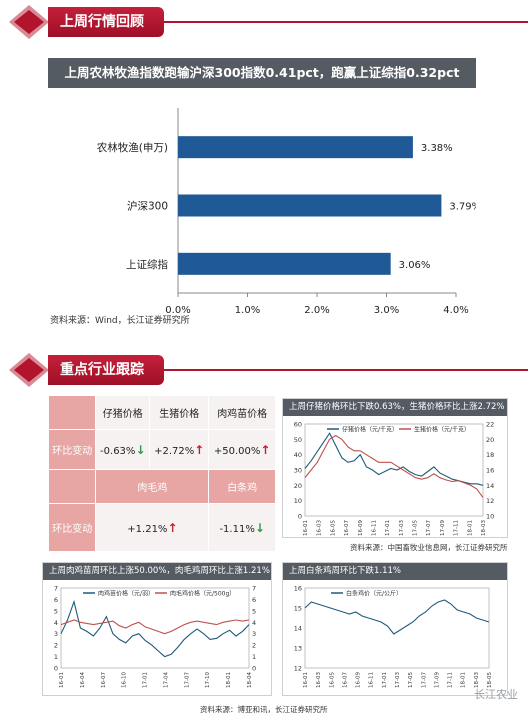  I want to click on watermark: 长江农业, so click(496, 694).